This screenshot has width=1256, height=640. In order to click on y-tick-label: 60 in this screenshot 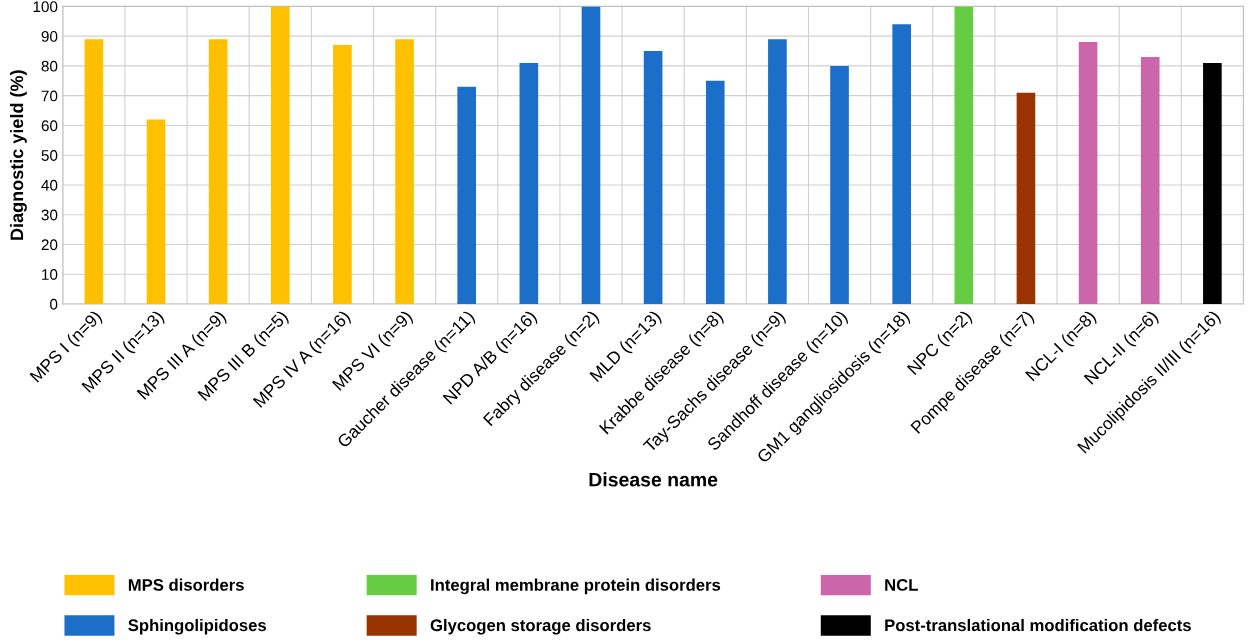, I will do `click(49, 126)`.